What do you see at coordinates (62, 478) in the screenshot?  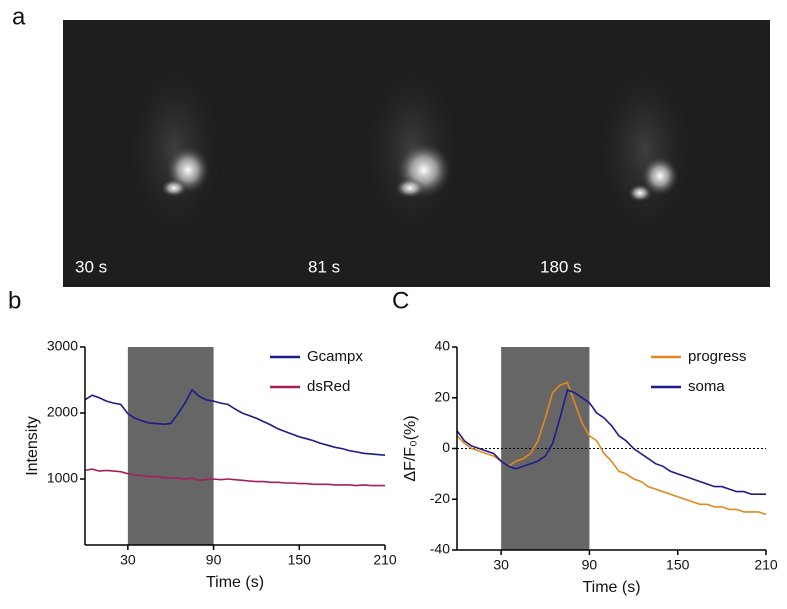 I see `y-tick-label: 1000` at bounding box center [62, 478].